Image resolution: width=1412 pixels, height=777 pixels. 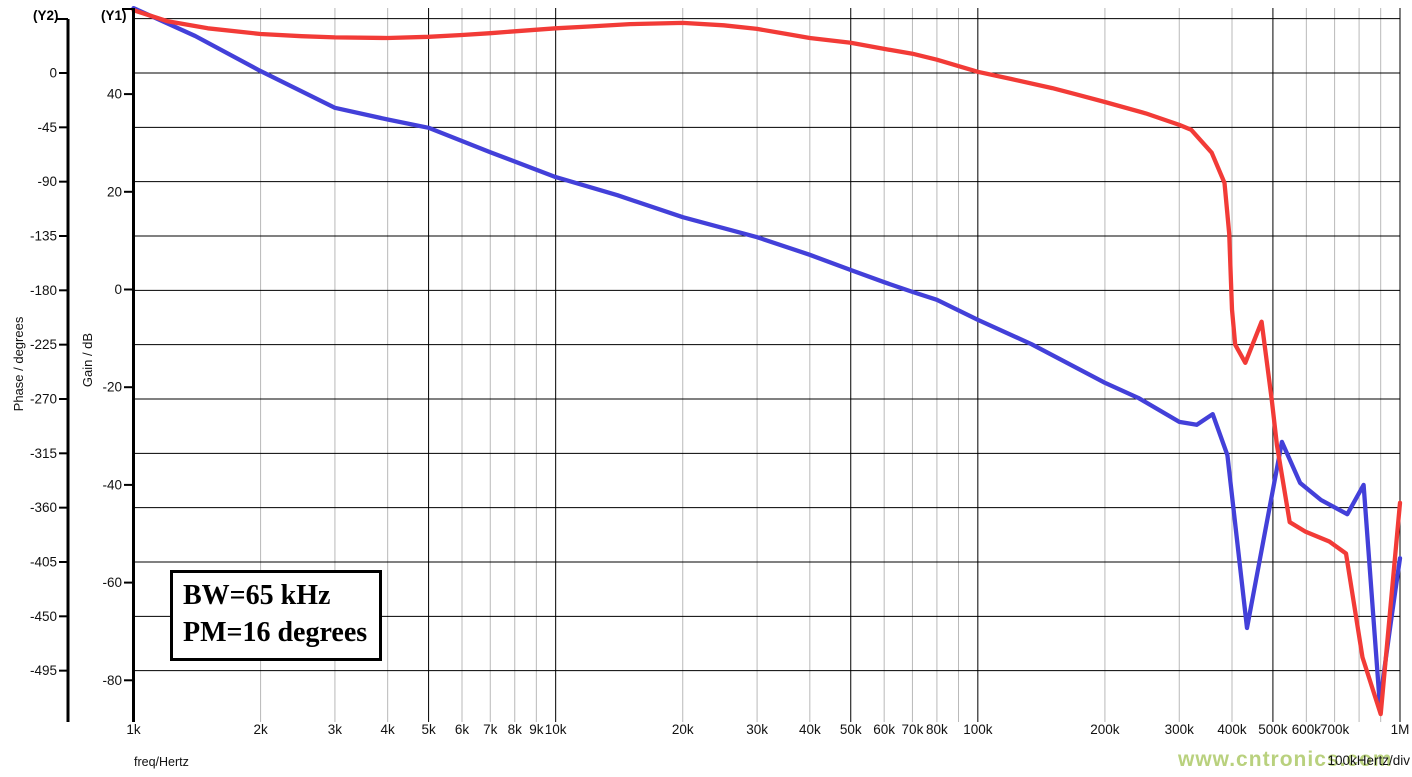 I want to click on y1-tick-label--80: -80, so click(x=112, y=680).